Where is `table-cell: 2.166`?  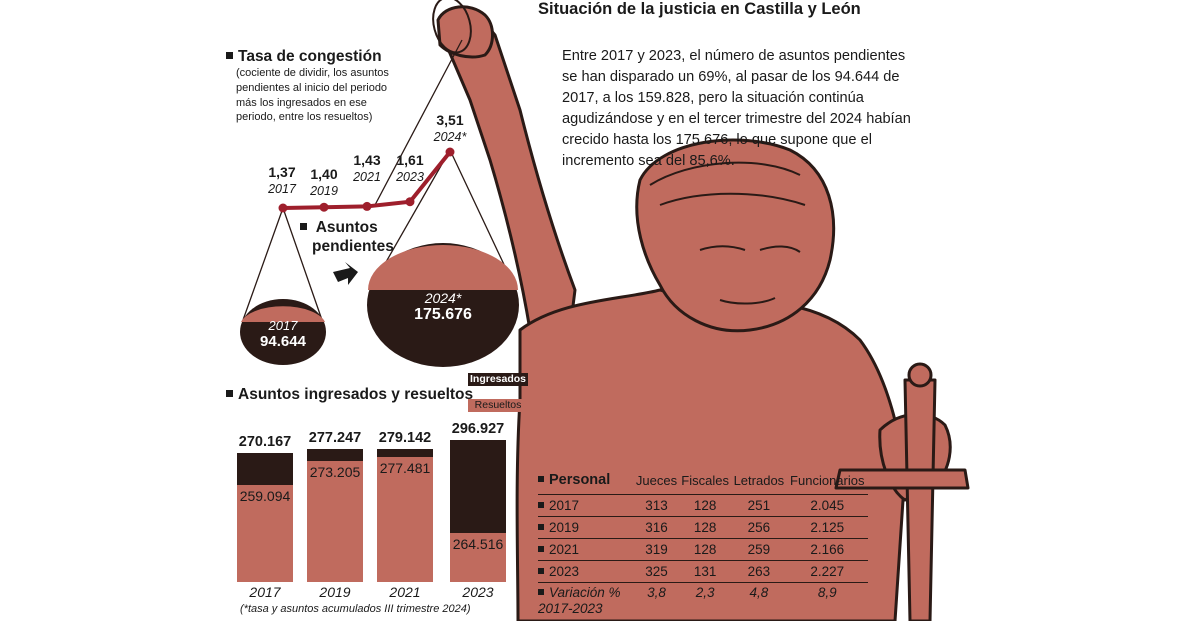 table-cell: 2.166 is located at coordinates (827, 549).